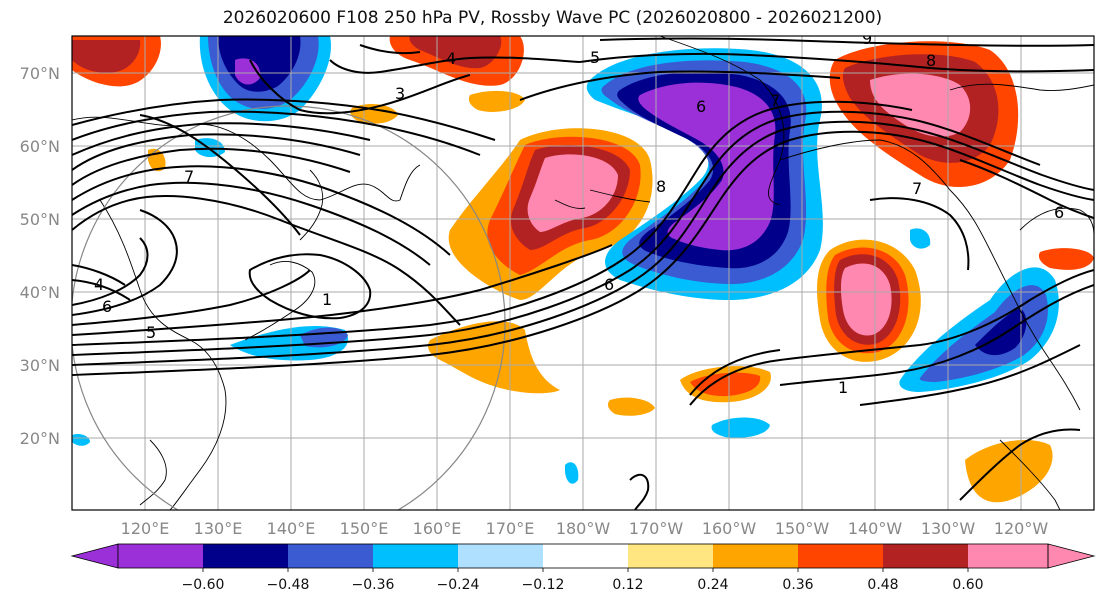 This screenshot has width=1105, height=604. What do you see at coordinates (437, 528) in the screenshot?
I see `lon-label: 160°E` at bounding box center [437, 528].